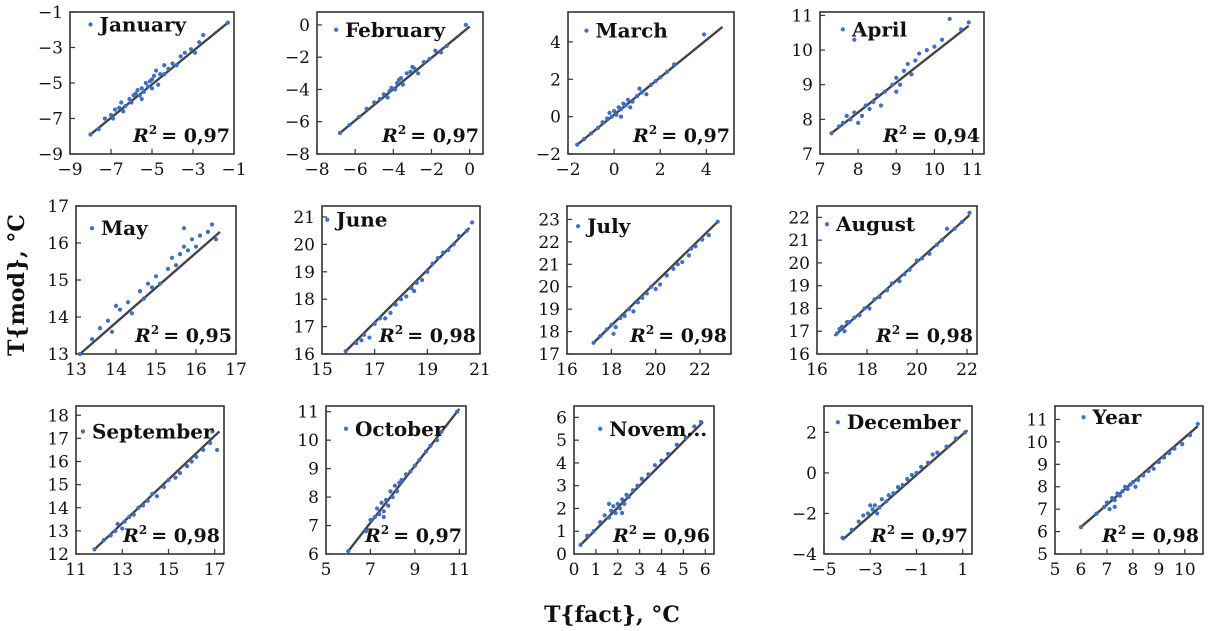 The width and height of the screenshot is (1219, 631). Describe the element at coordinates (807, 120) in the screenshot. I see `y-tick-label: 8` at that location.